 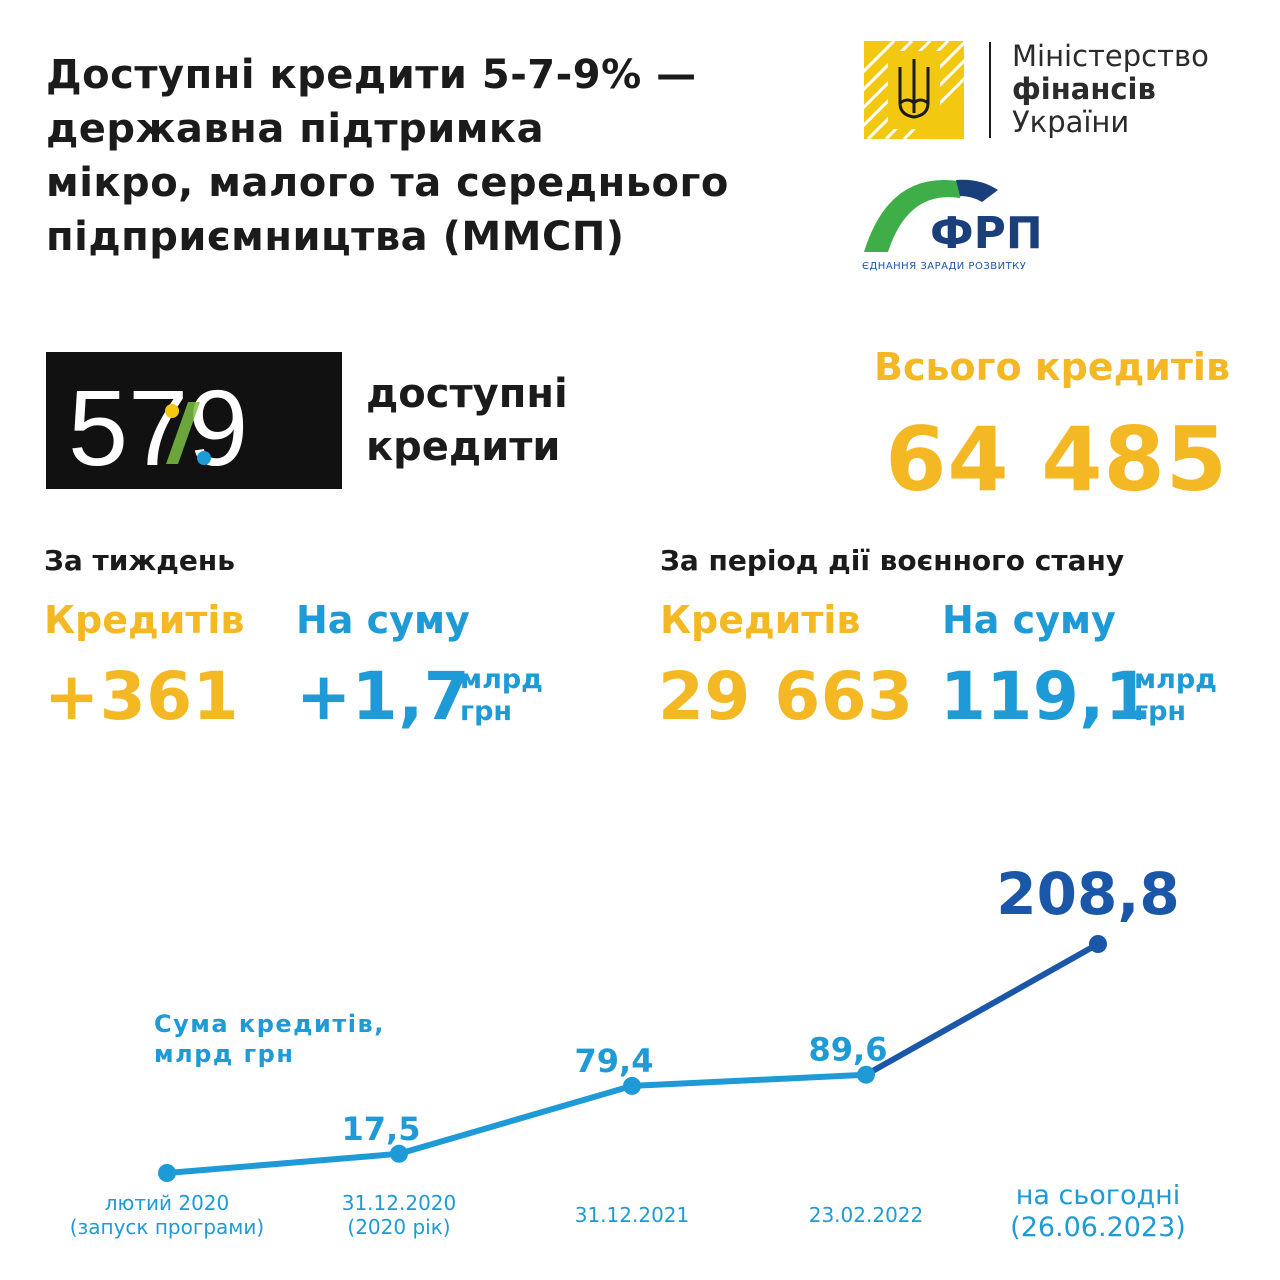 I want to click on title-line-3: мікро, малого та середнього, so click(x=387, y=183).